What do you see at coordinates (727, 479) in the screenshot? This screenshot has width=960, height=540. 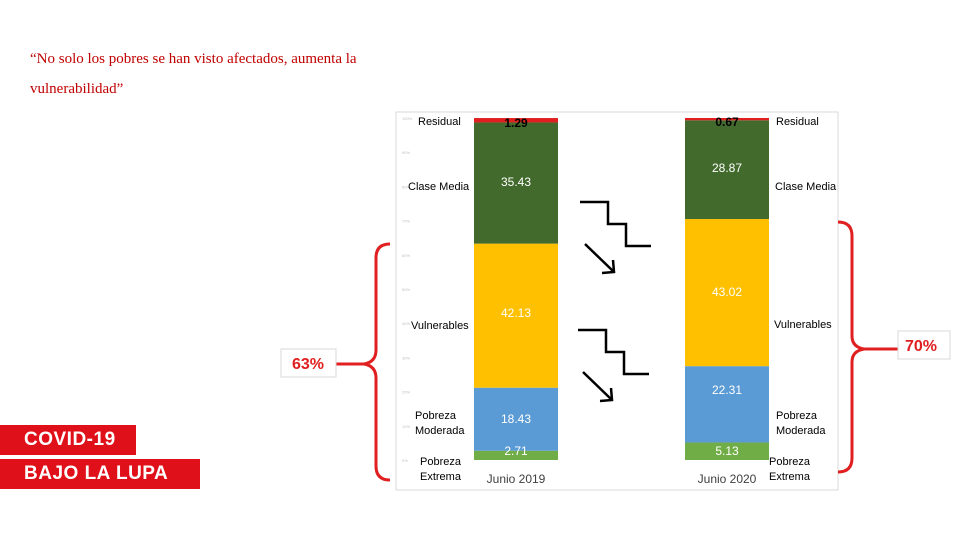 I see `category-label: Junio 2020` at bounding box center [727, 479].